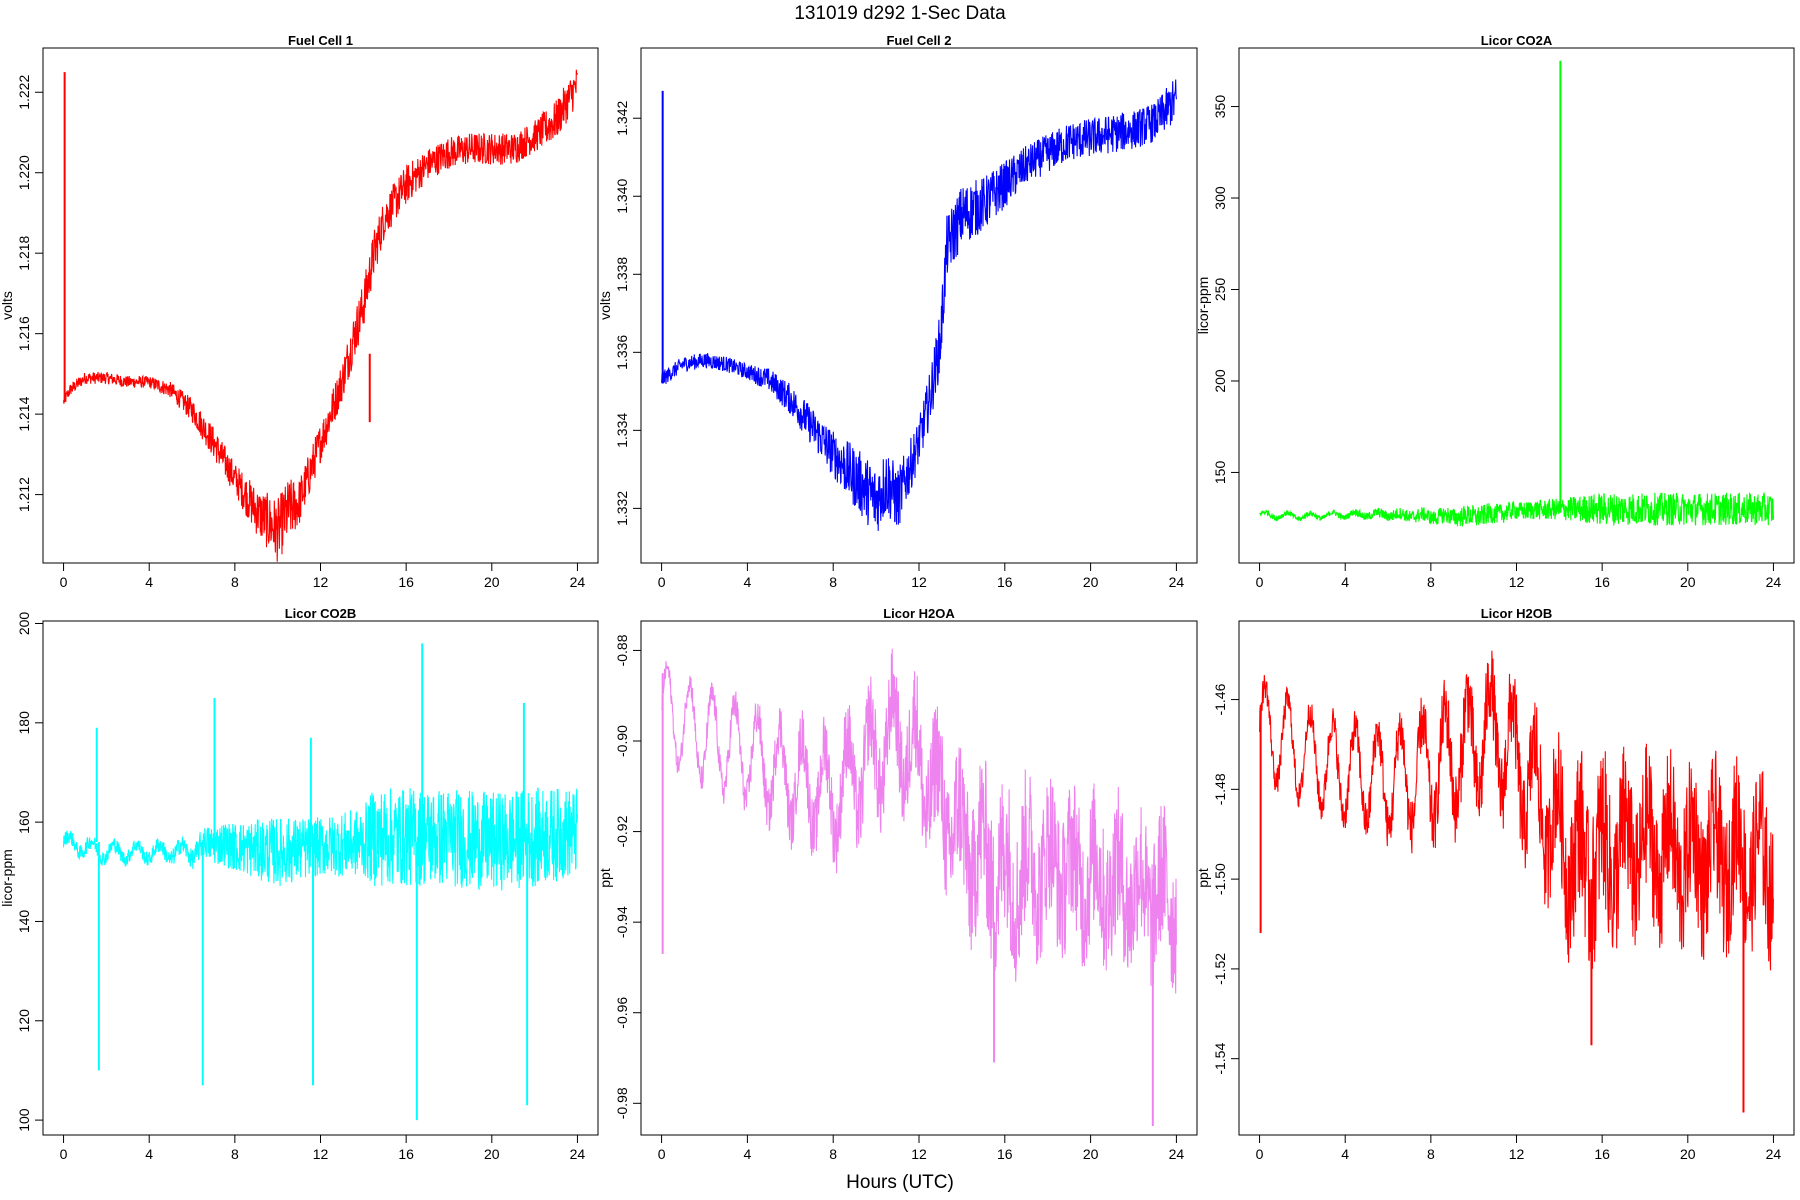  I want to click on y-tick-label: -0.94, so click(622, 922).